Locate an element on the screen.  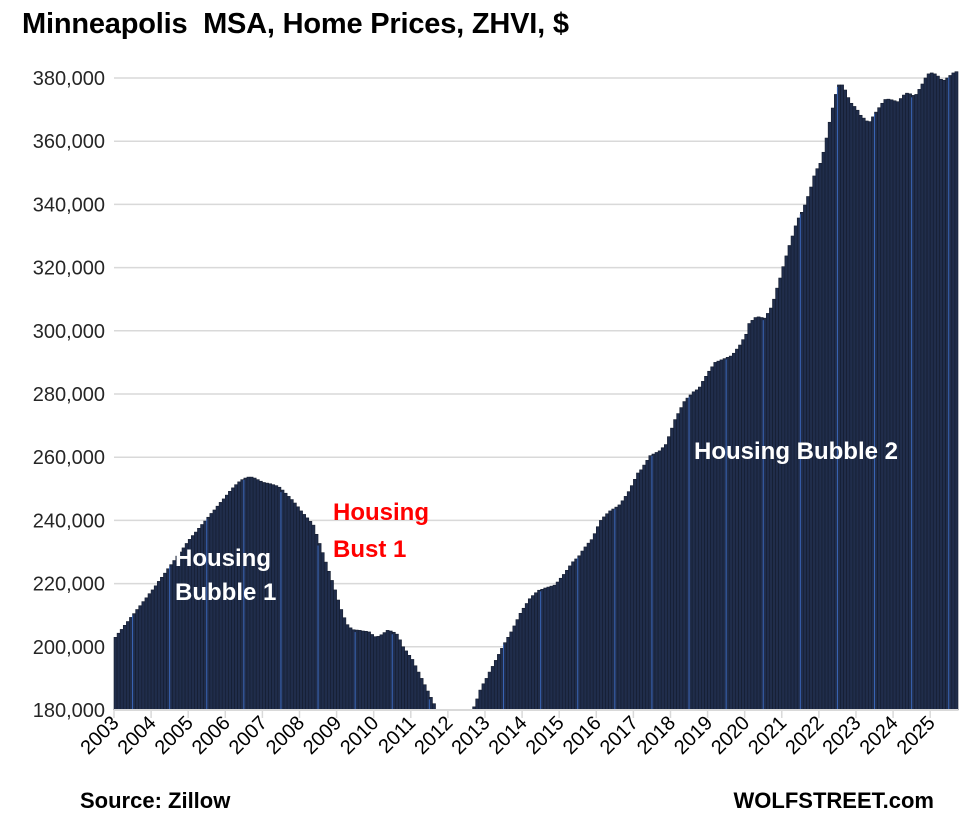
x-tick-label: 2009 is located at coordinates (322, 735).